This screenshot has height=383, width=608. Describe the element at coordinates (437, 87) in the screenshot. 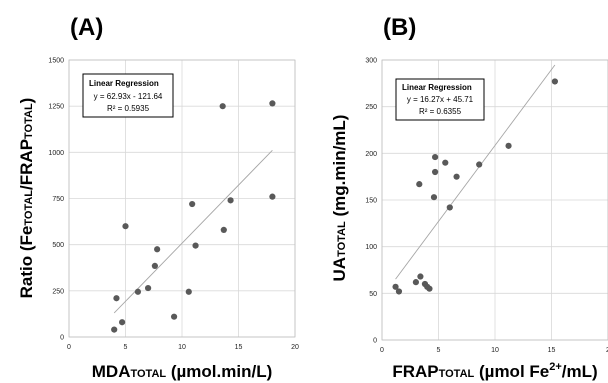

I see `regression-title-b: Linear Regression` at that location.